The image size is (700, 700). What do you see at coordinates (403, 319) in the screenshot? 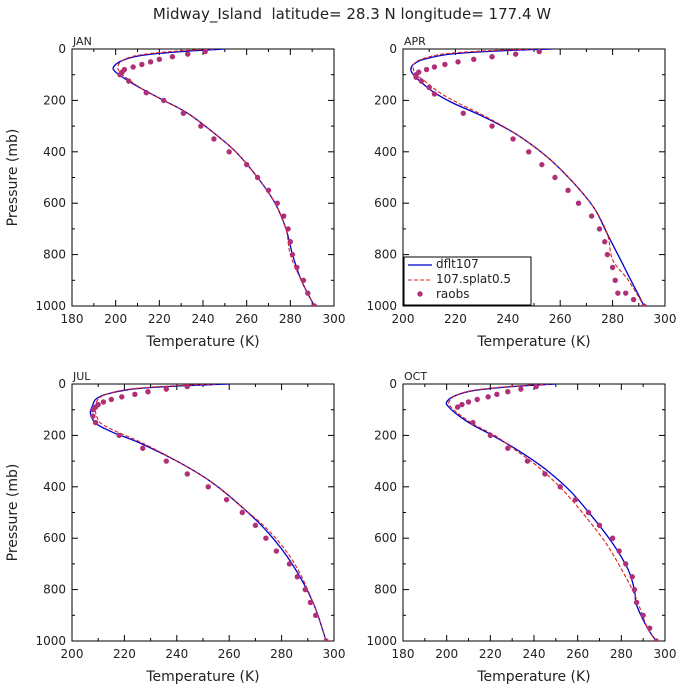
I see `x-tick-label: 200` at bounding box center [403, 319].